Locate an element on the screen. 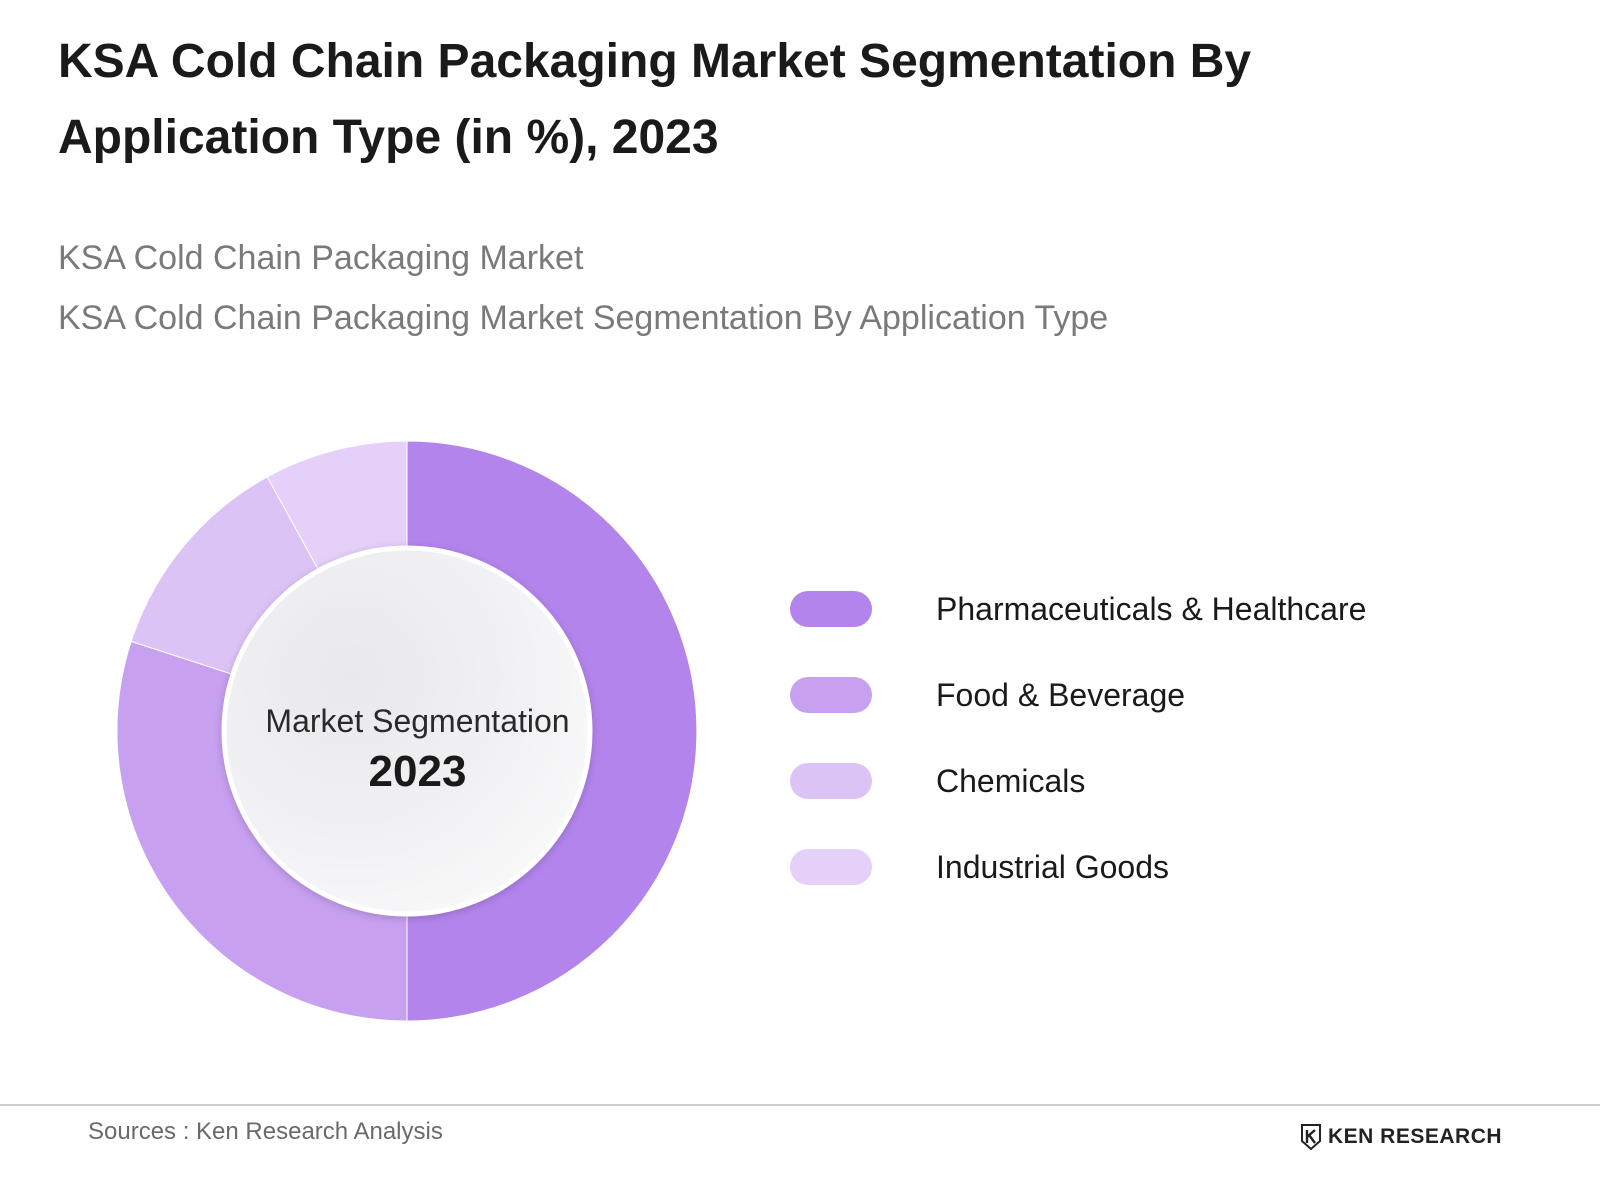 This screenshot has width=1600, height=1200. legend-item-industrial-goods: Industrial Goods is located at coordinates (1078, 867).